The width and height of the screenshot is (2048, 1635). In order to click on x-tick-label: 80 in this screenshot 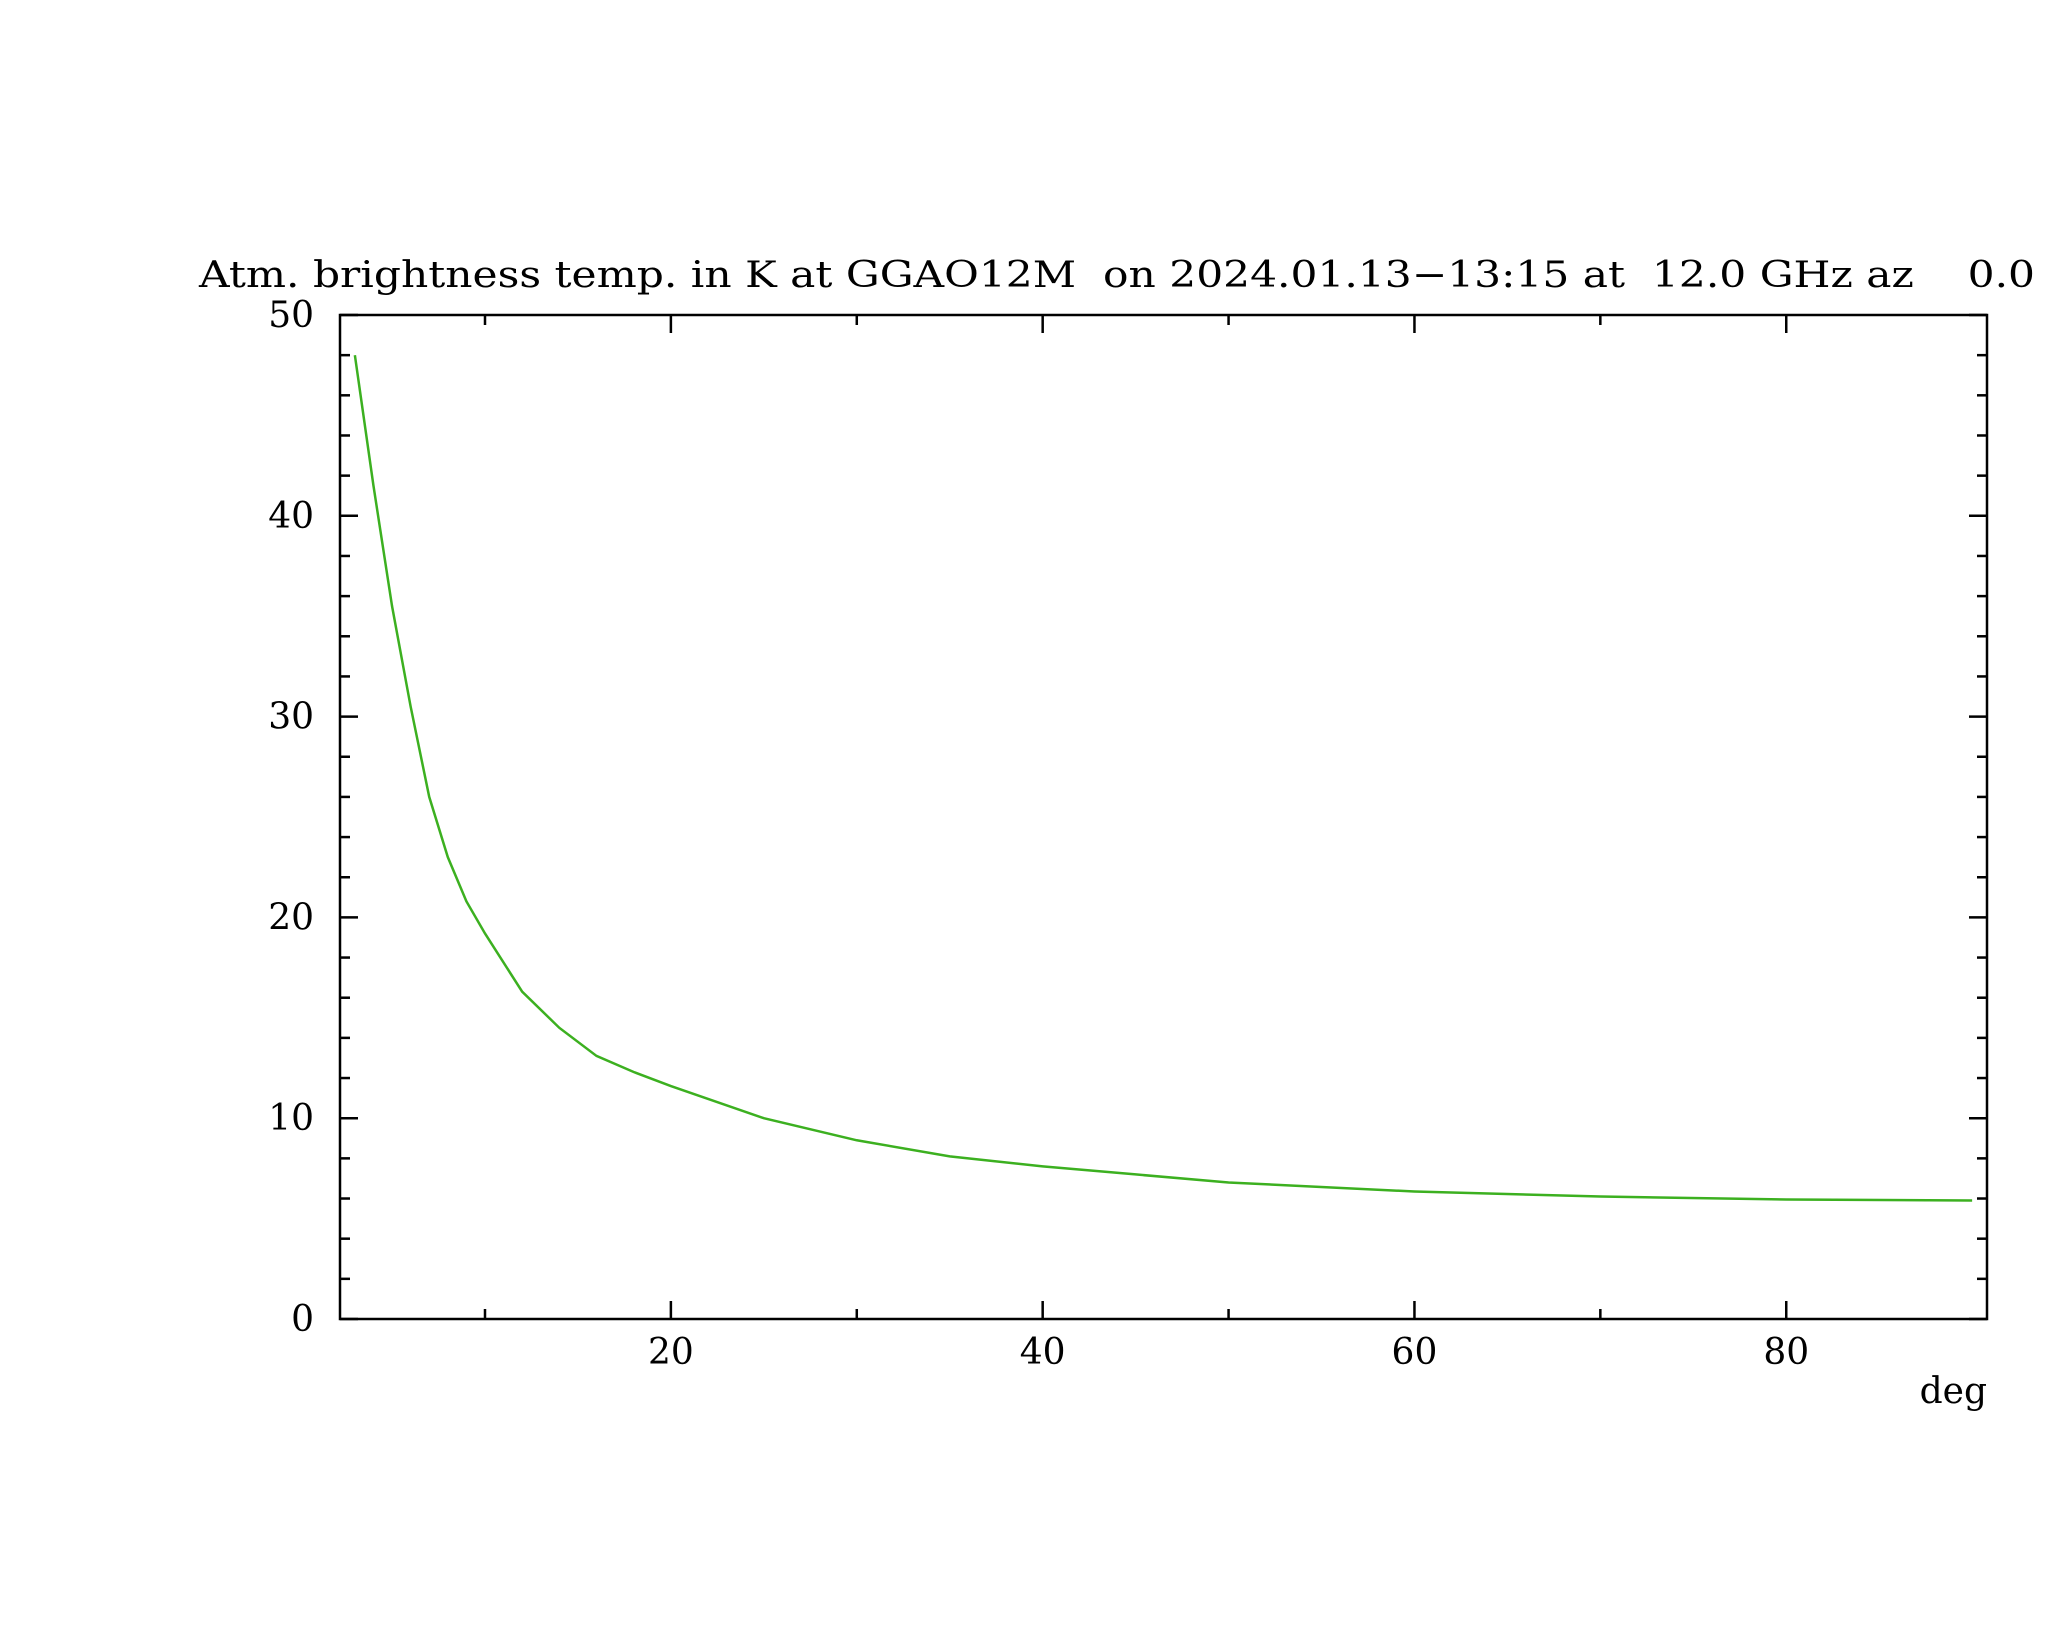, I will do `click(1786, 1352)`.